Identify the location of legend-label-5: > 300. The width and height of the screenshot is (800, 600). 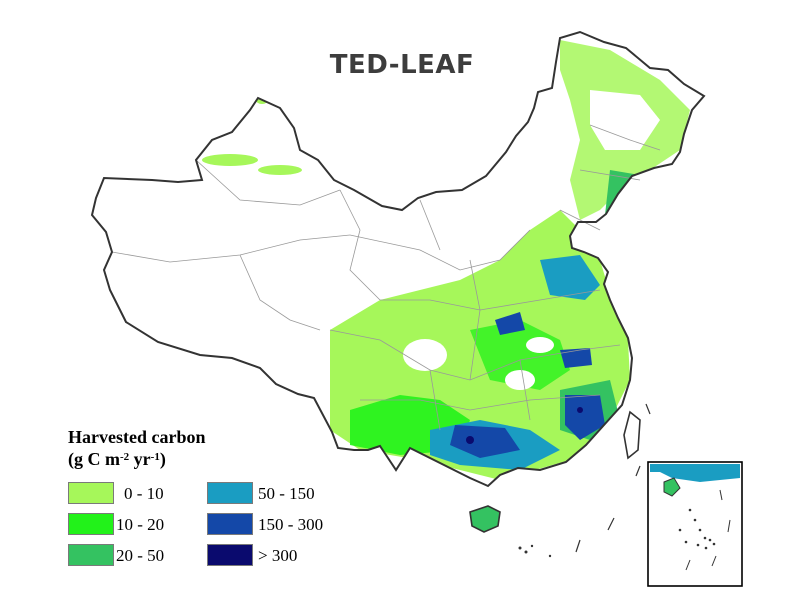
(278, 555).